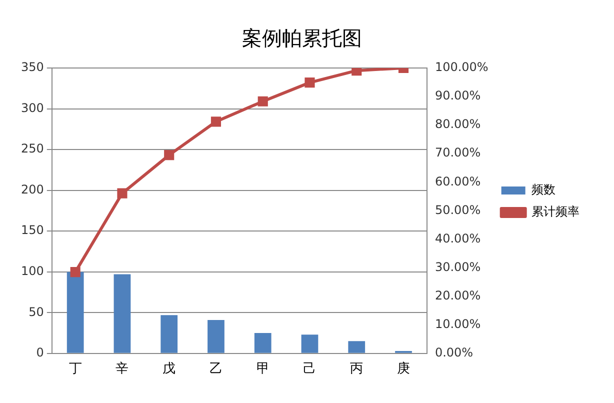 Image resolution: width=614 pixels, height=403 pixels. What do you see at coordinates (457, 95) in the screenshot?
I see `y2-tick-label: 90.00%` at bounding box center [457, 95].